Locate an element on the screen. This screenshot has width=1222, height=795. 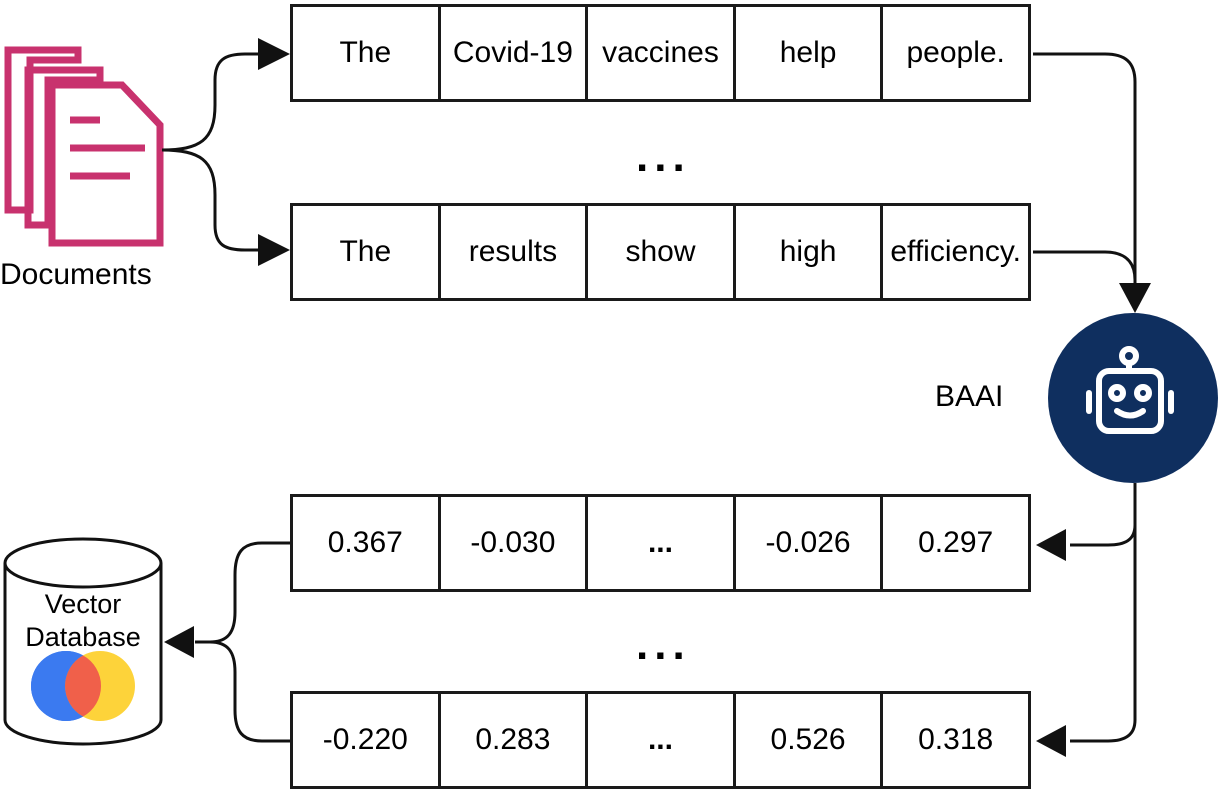
embedding-value: 0.367 is located at coordinates (367, 543).